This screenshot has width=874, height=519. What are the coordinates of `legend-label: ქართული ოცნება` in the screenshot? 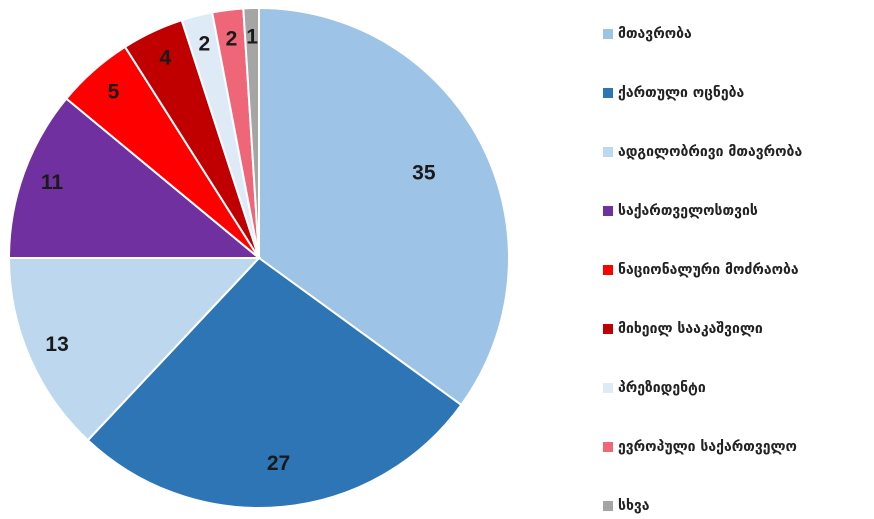 It's located at (681, 93).